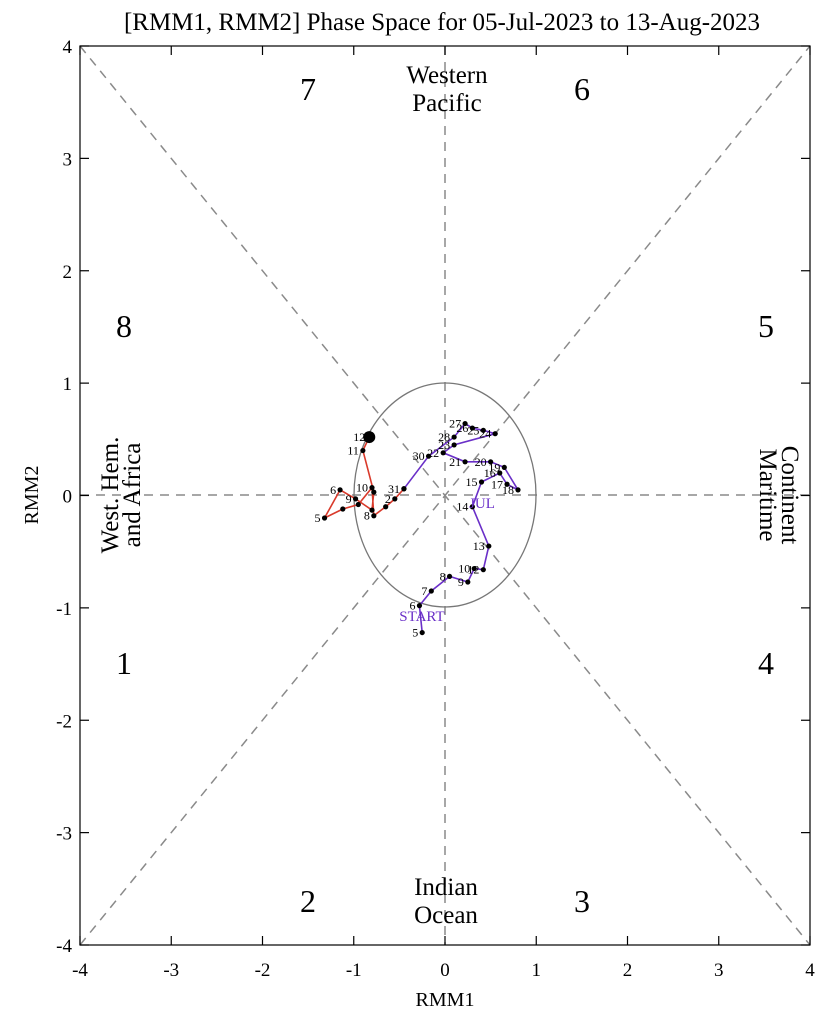 This screenshot has width=826, height=1012. What do you see at coordinates (263, 970) in the screenshot?
I see `x-tick-label: -2` at bounding box center [263, 970].